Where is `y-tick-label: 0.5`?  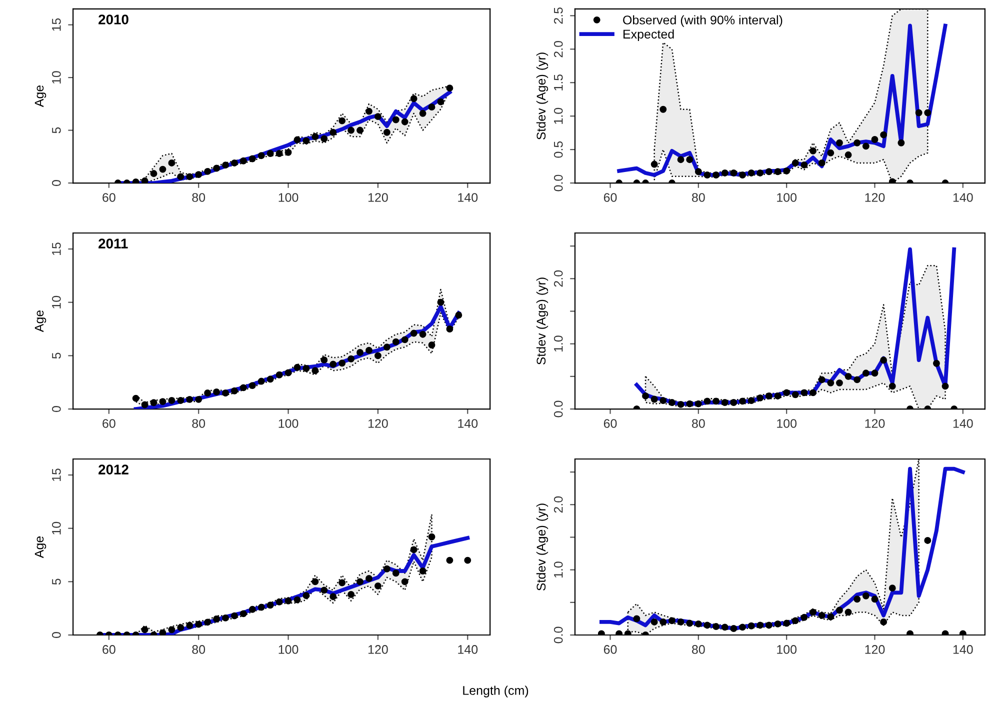
y-tick-label: 0.5 is located at coordinates (558, 149).